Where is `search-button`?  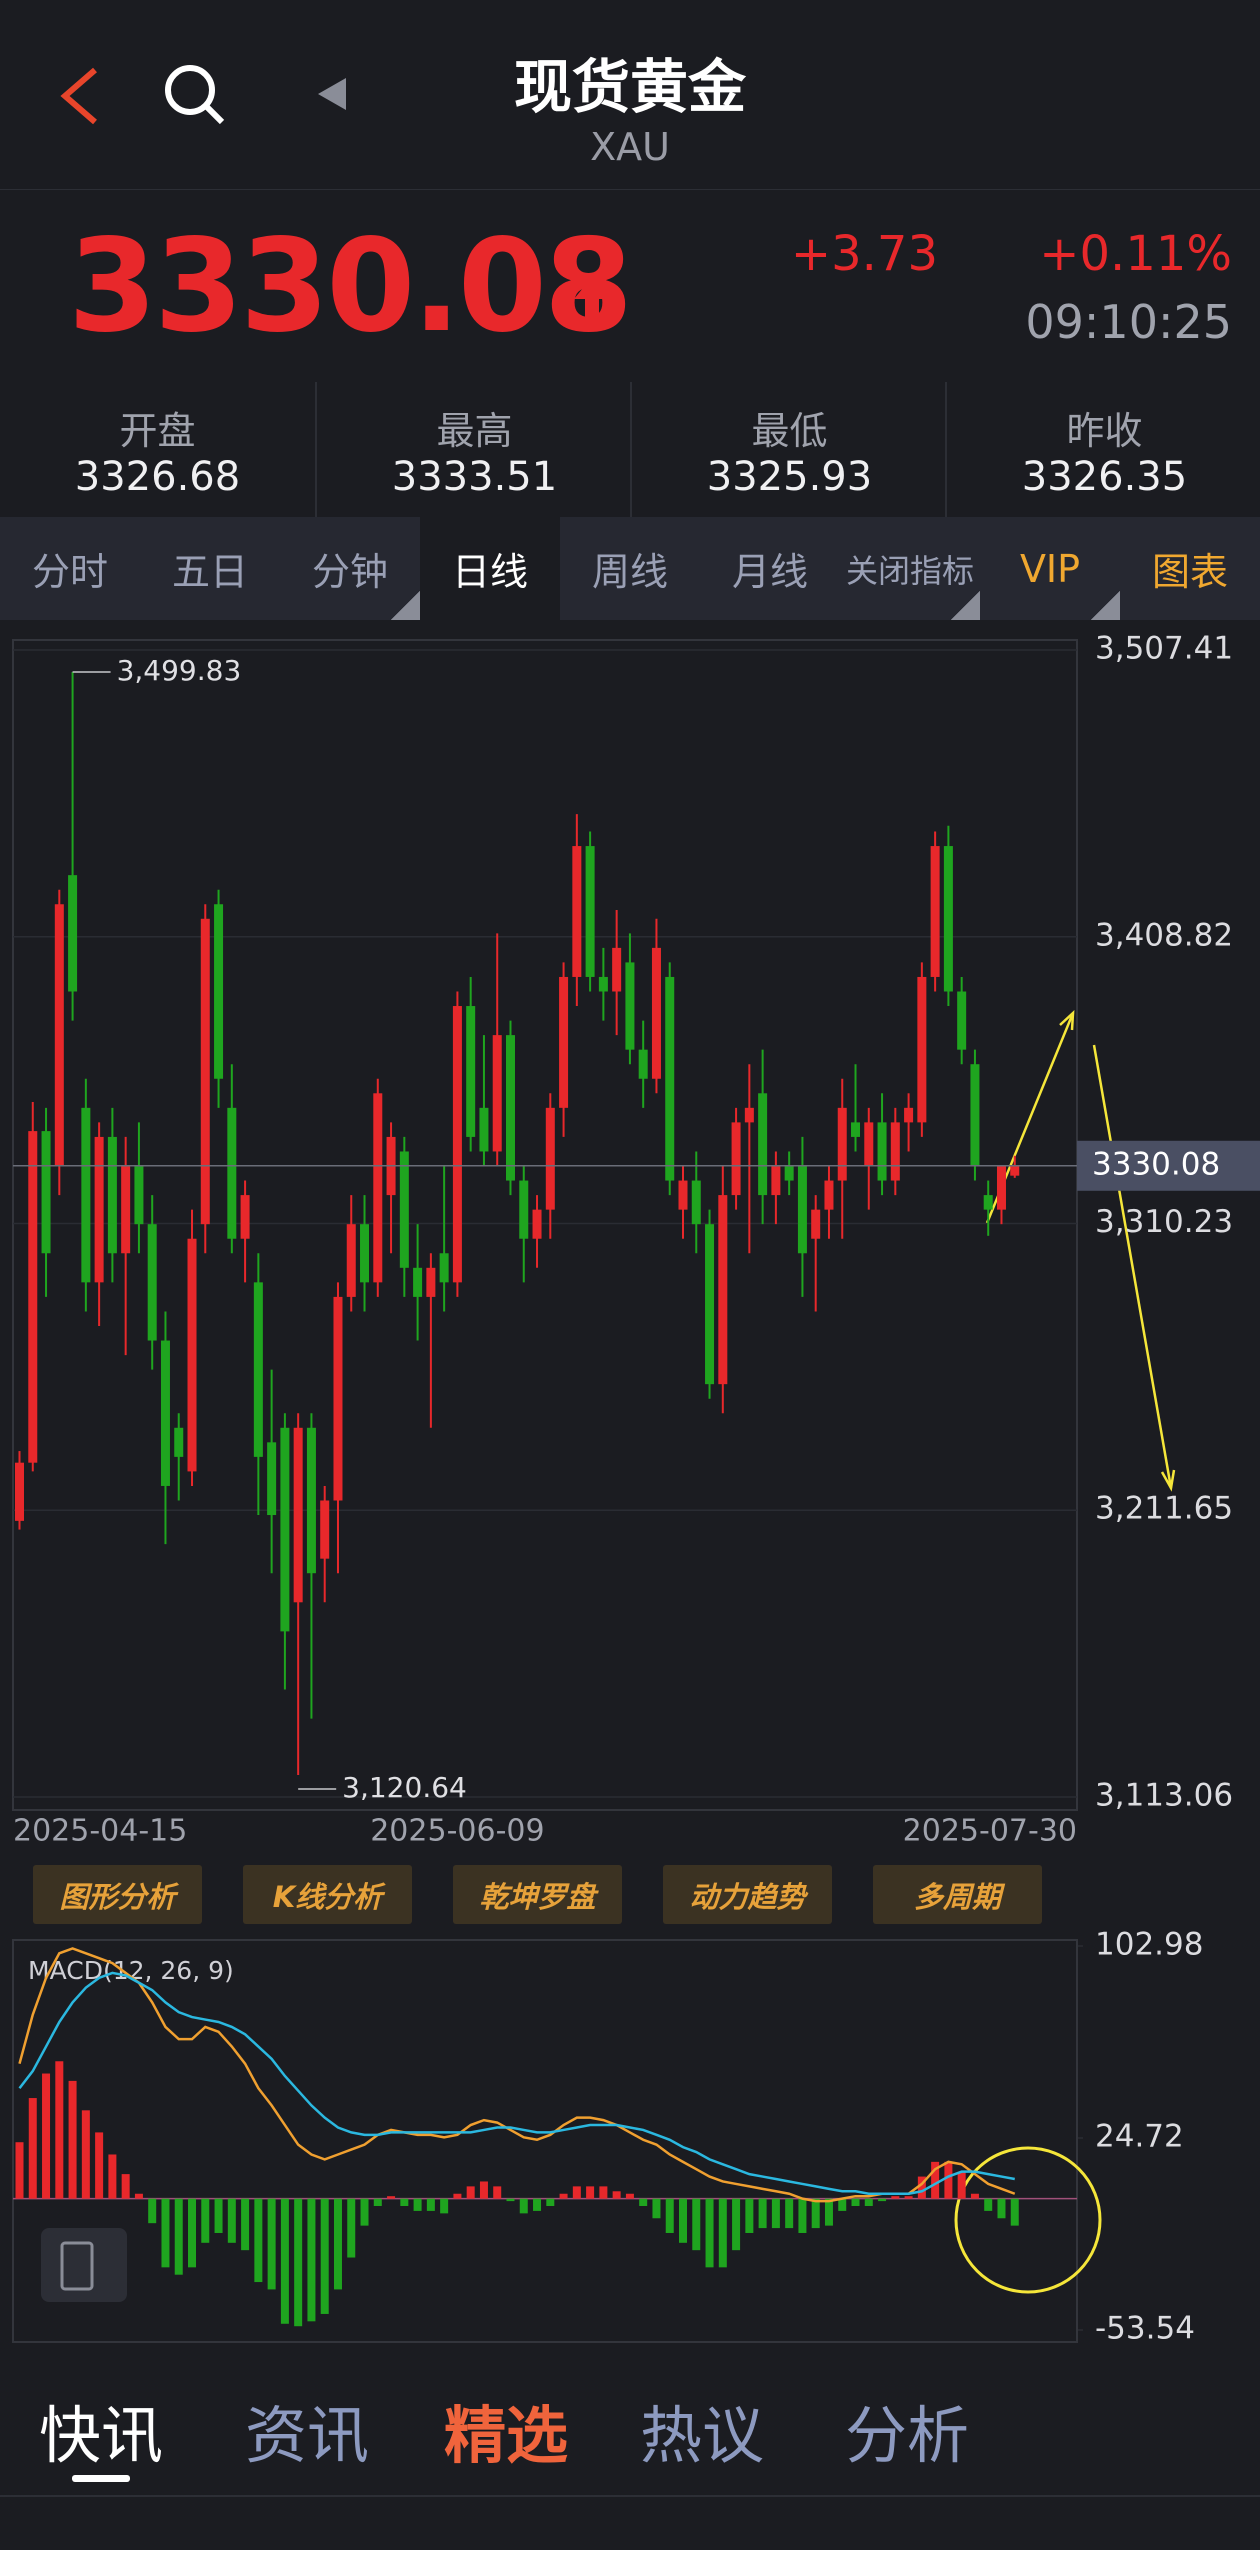
search-button is located at coordinates (190, 90).